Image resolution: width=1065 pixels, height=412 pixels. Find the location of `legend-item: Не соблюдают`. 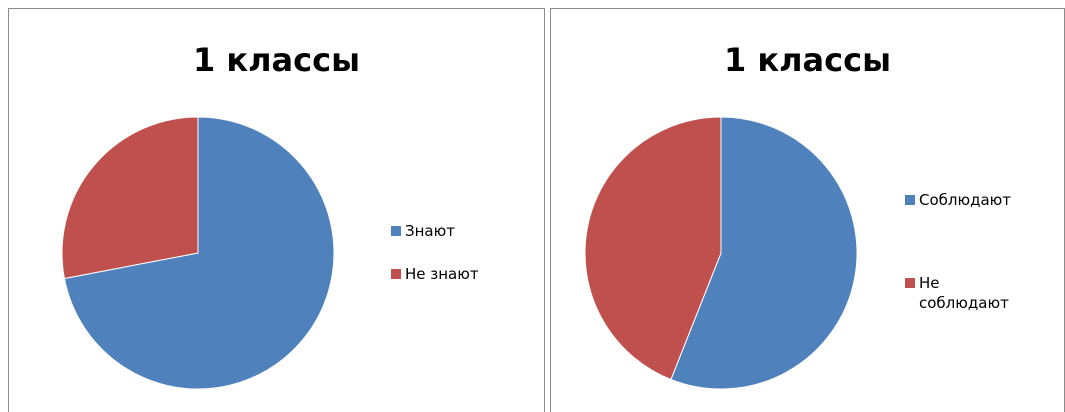

legend-item: Не соблюдают is located at coordinates (960, 293).